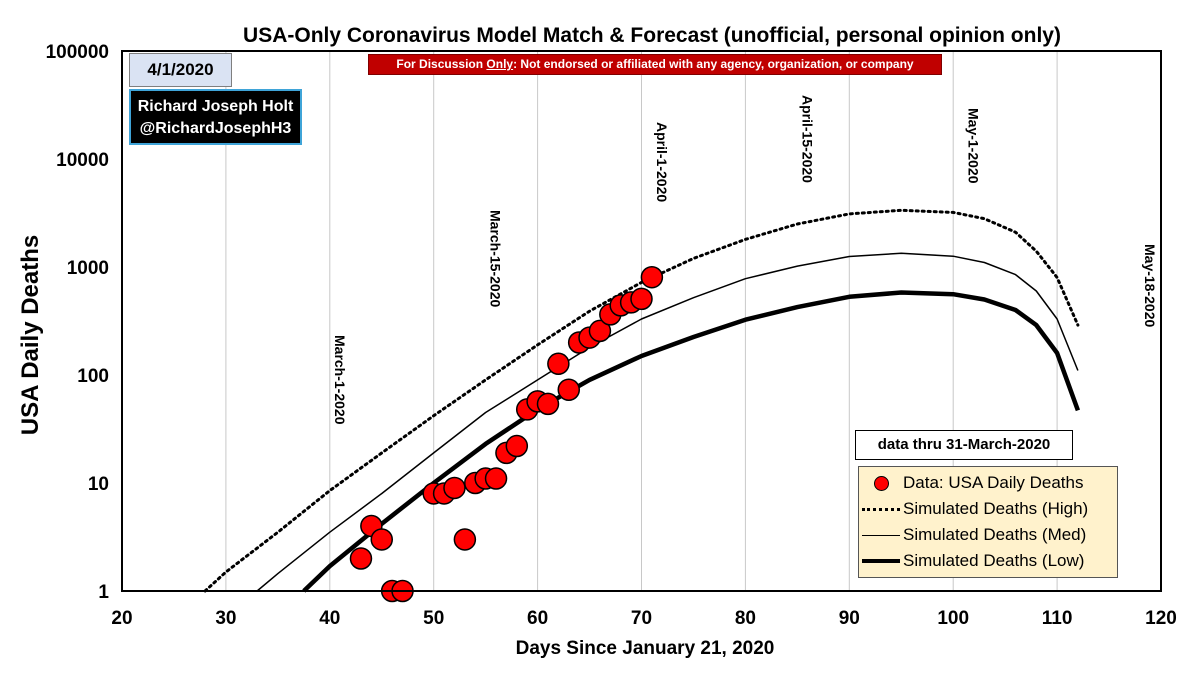 The width and height of the screenshot is (1200, 673). What do you see at coordinates (215, 117) in the screenshot?
I see `author-box: Richard Joseph Holt @RichardJosephH3` at bounding box center [215, 117].